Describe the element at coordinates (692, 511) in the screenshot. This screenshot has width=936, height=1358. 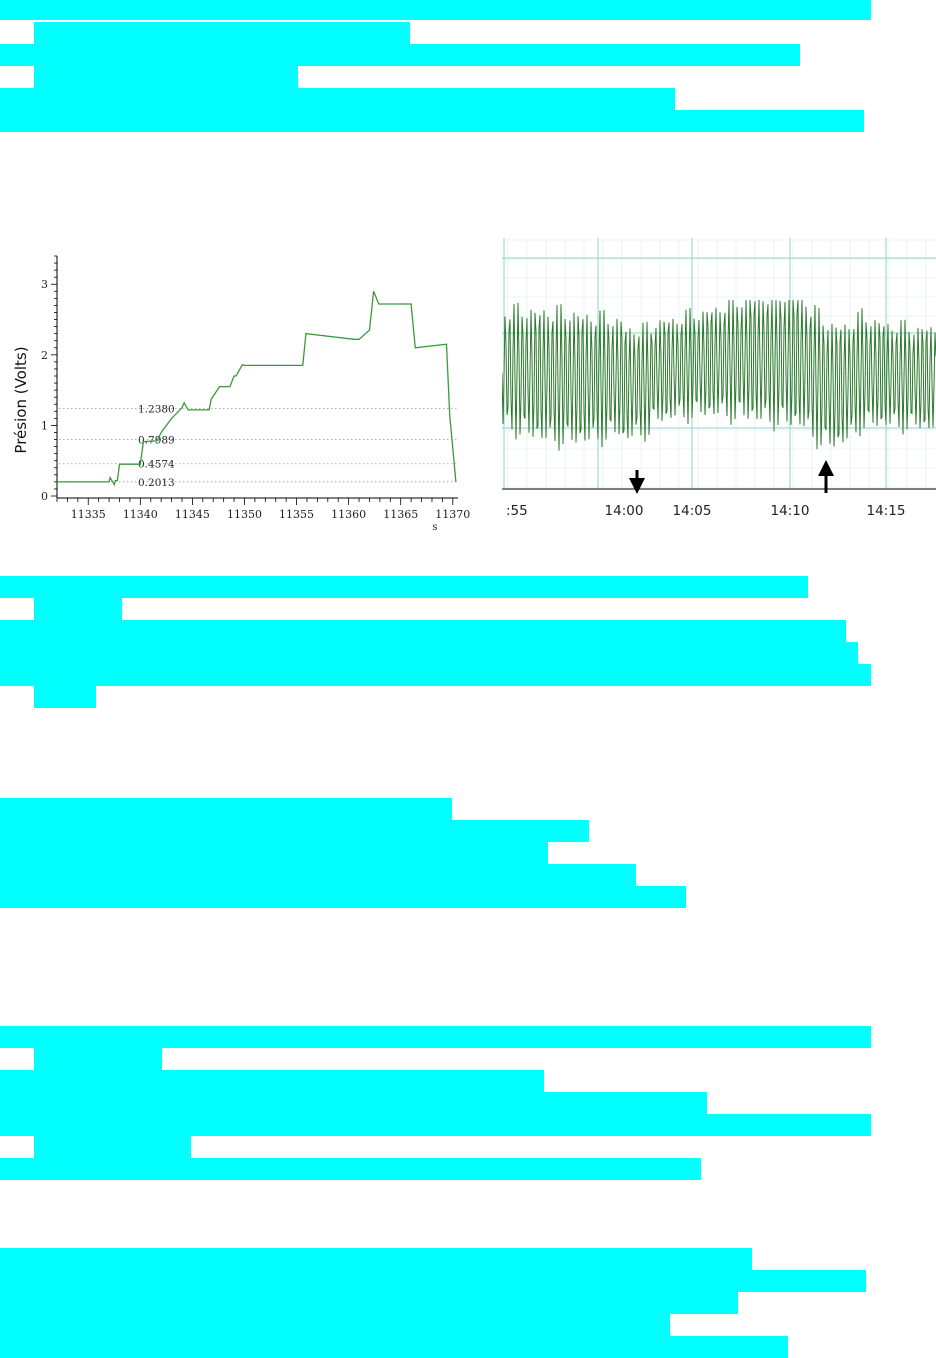
I see `x-tick-label: 14:05` at that location.